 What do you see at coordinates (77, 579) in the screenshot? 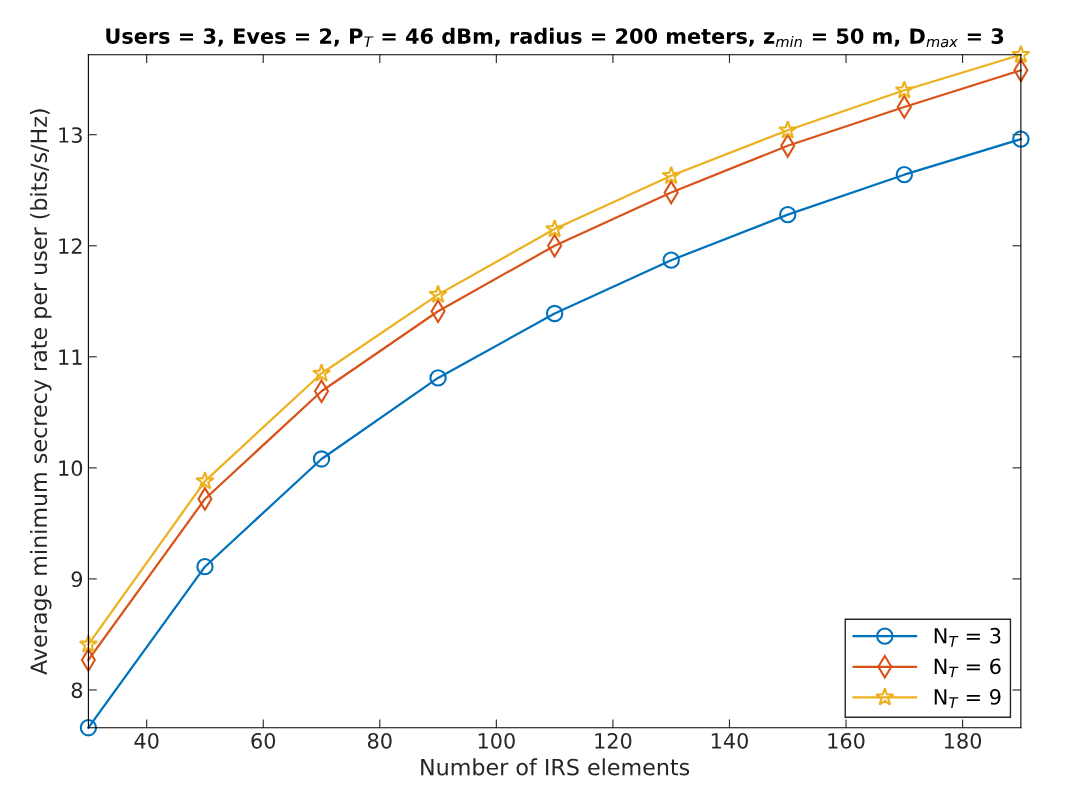
I see `y-tick-label: 9` at bounding box center [77, 579].